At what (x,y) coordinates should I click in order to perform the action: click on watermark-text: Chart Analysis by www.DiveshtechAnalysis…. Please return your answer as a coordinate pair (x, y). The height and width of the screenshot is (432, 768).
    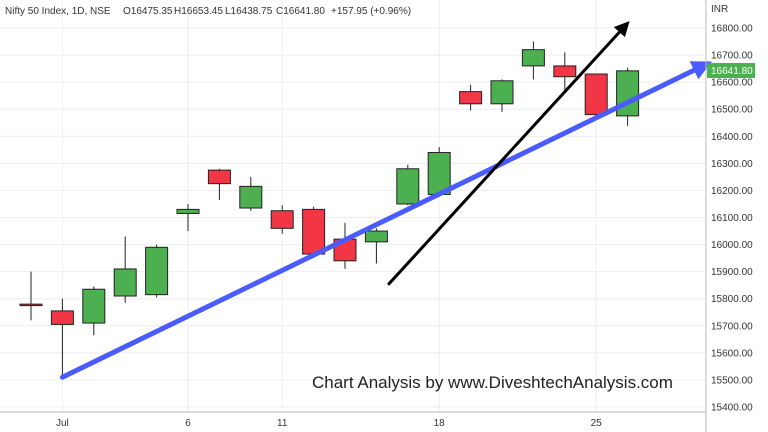
    Looking at the image, I should click on (492, 382).